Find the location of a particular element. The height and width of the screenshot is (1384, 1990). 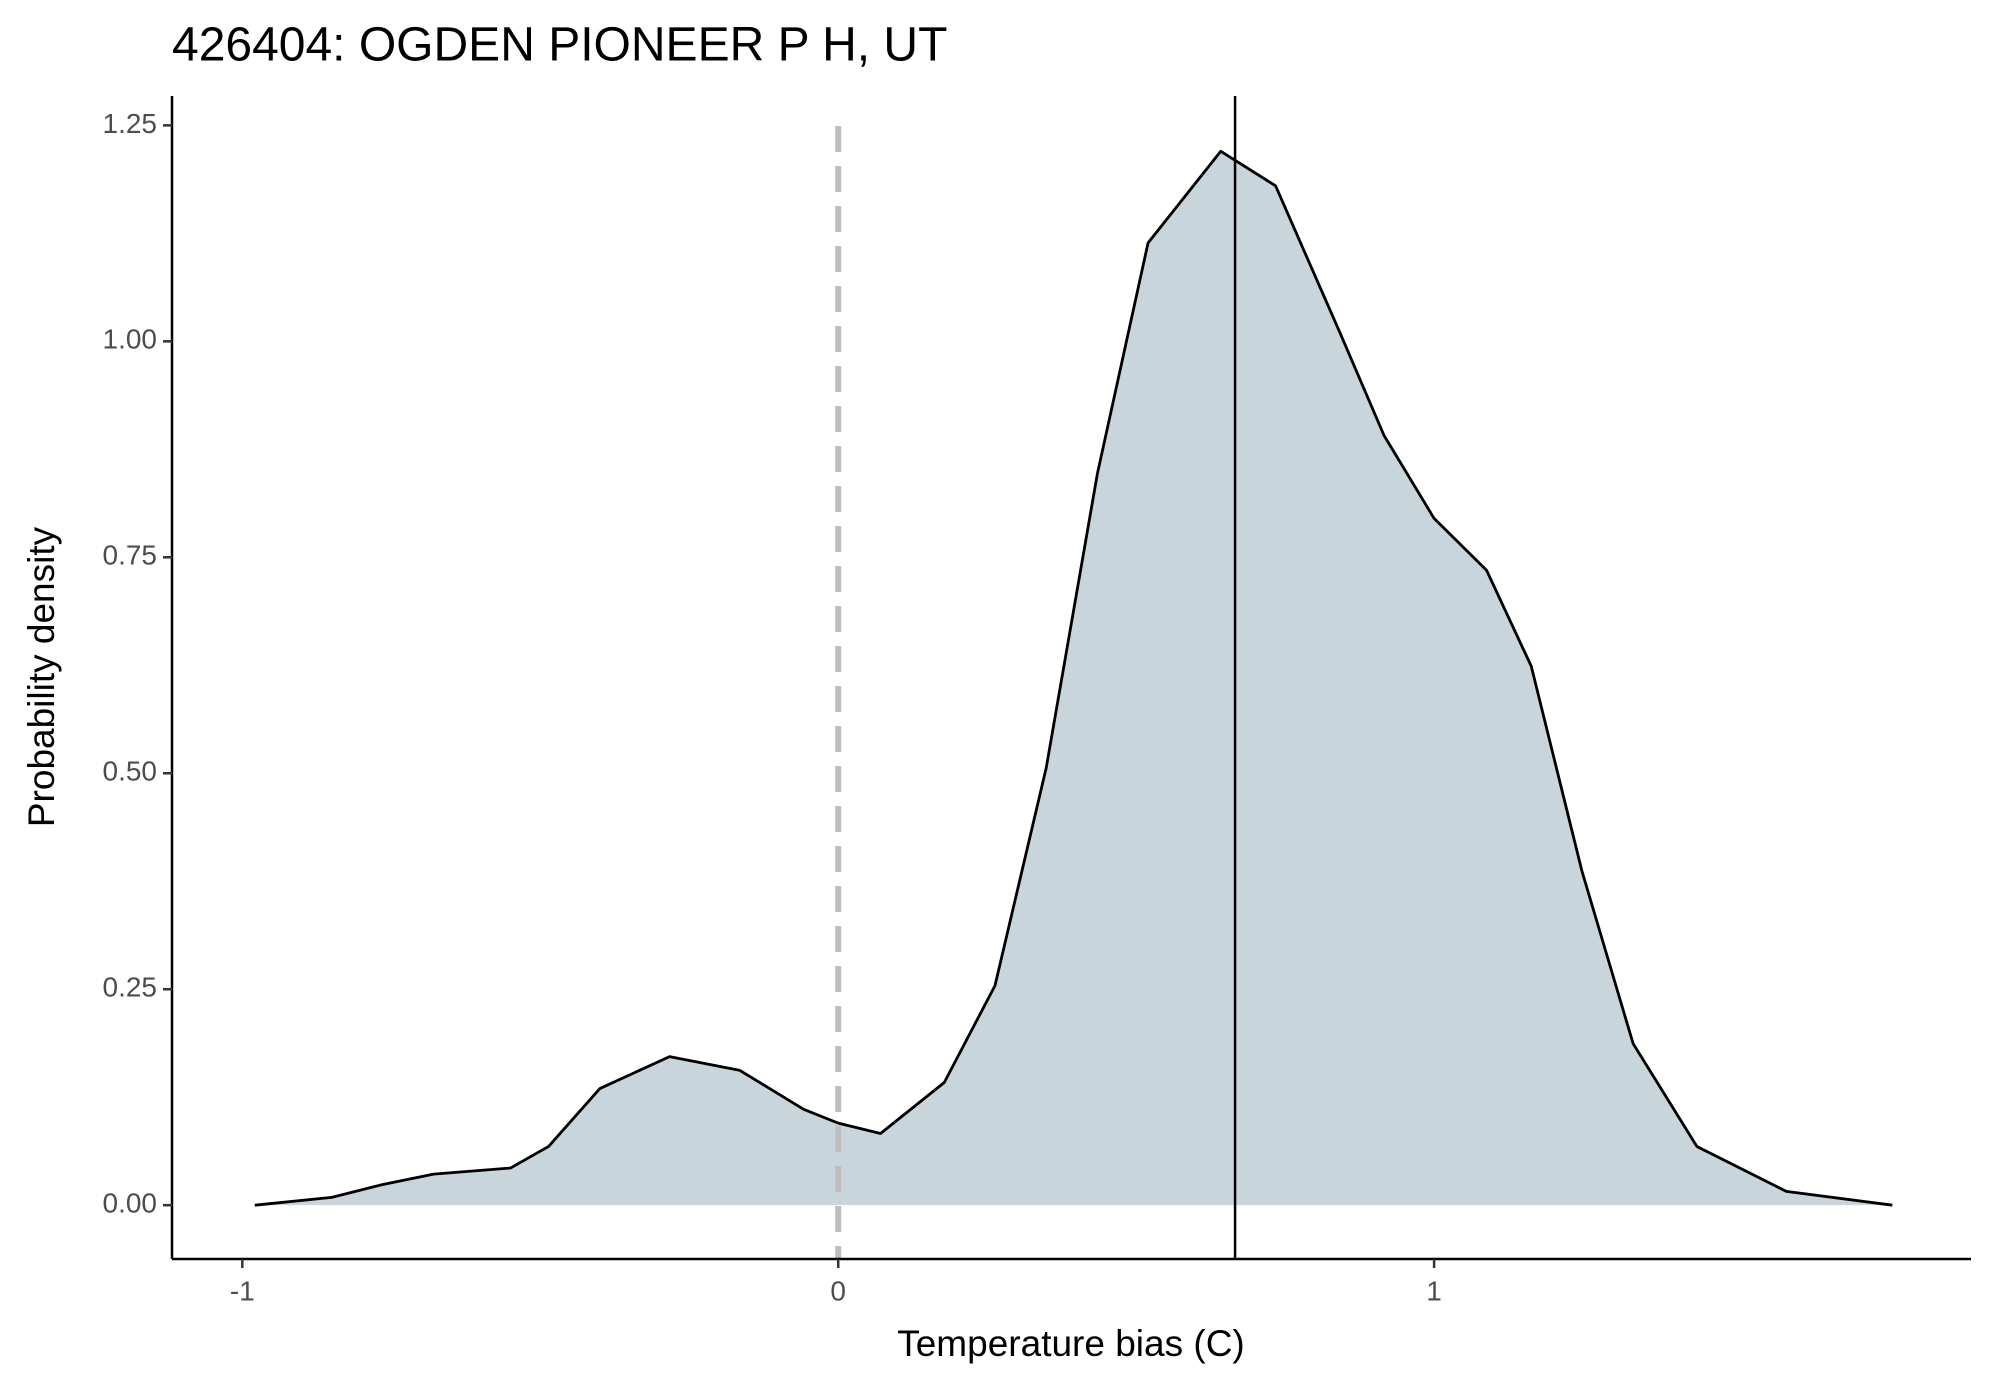

x-tick-label: 1 is located at coordinates (1434, 1290).